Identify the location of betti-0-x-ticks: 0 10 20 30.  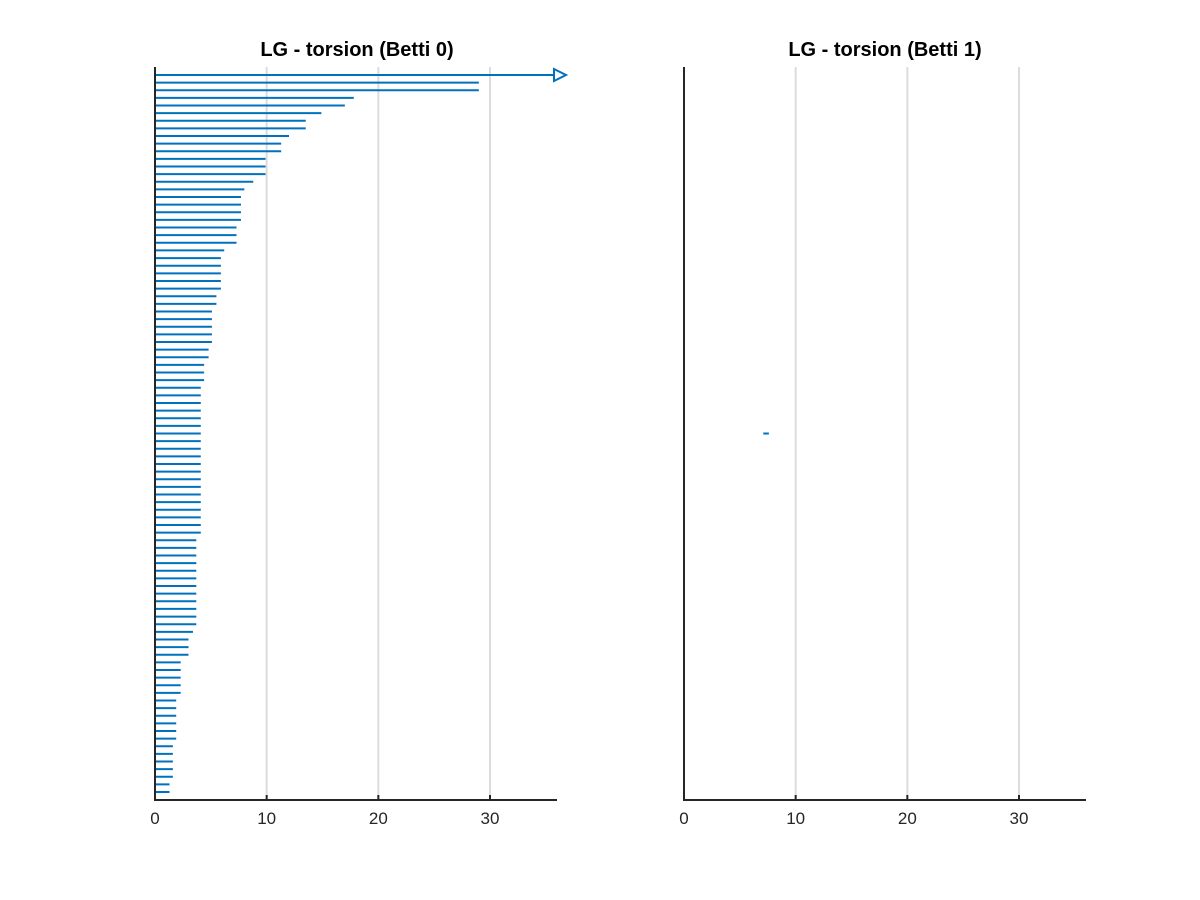
(324, 811).